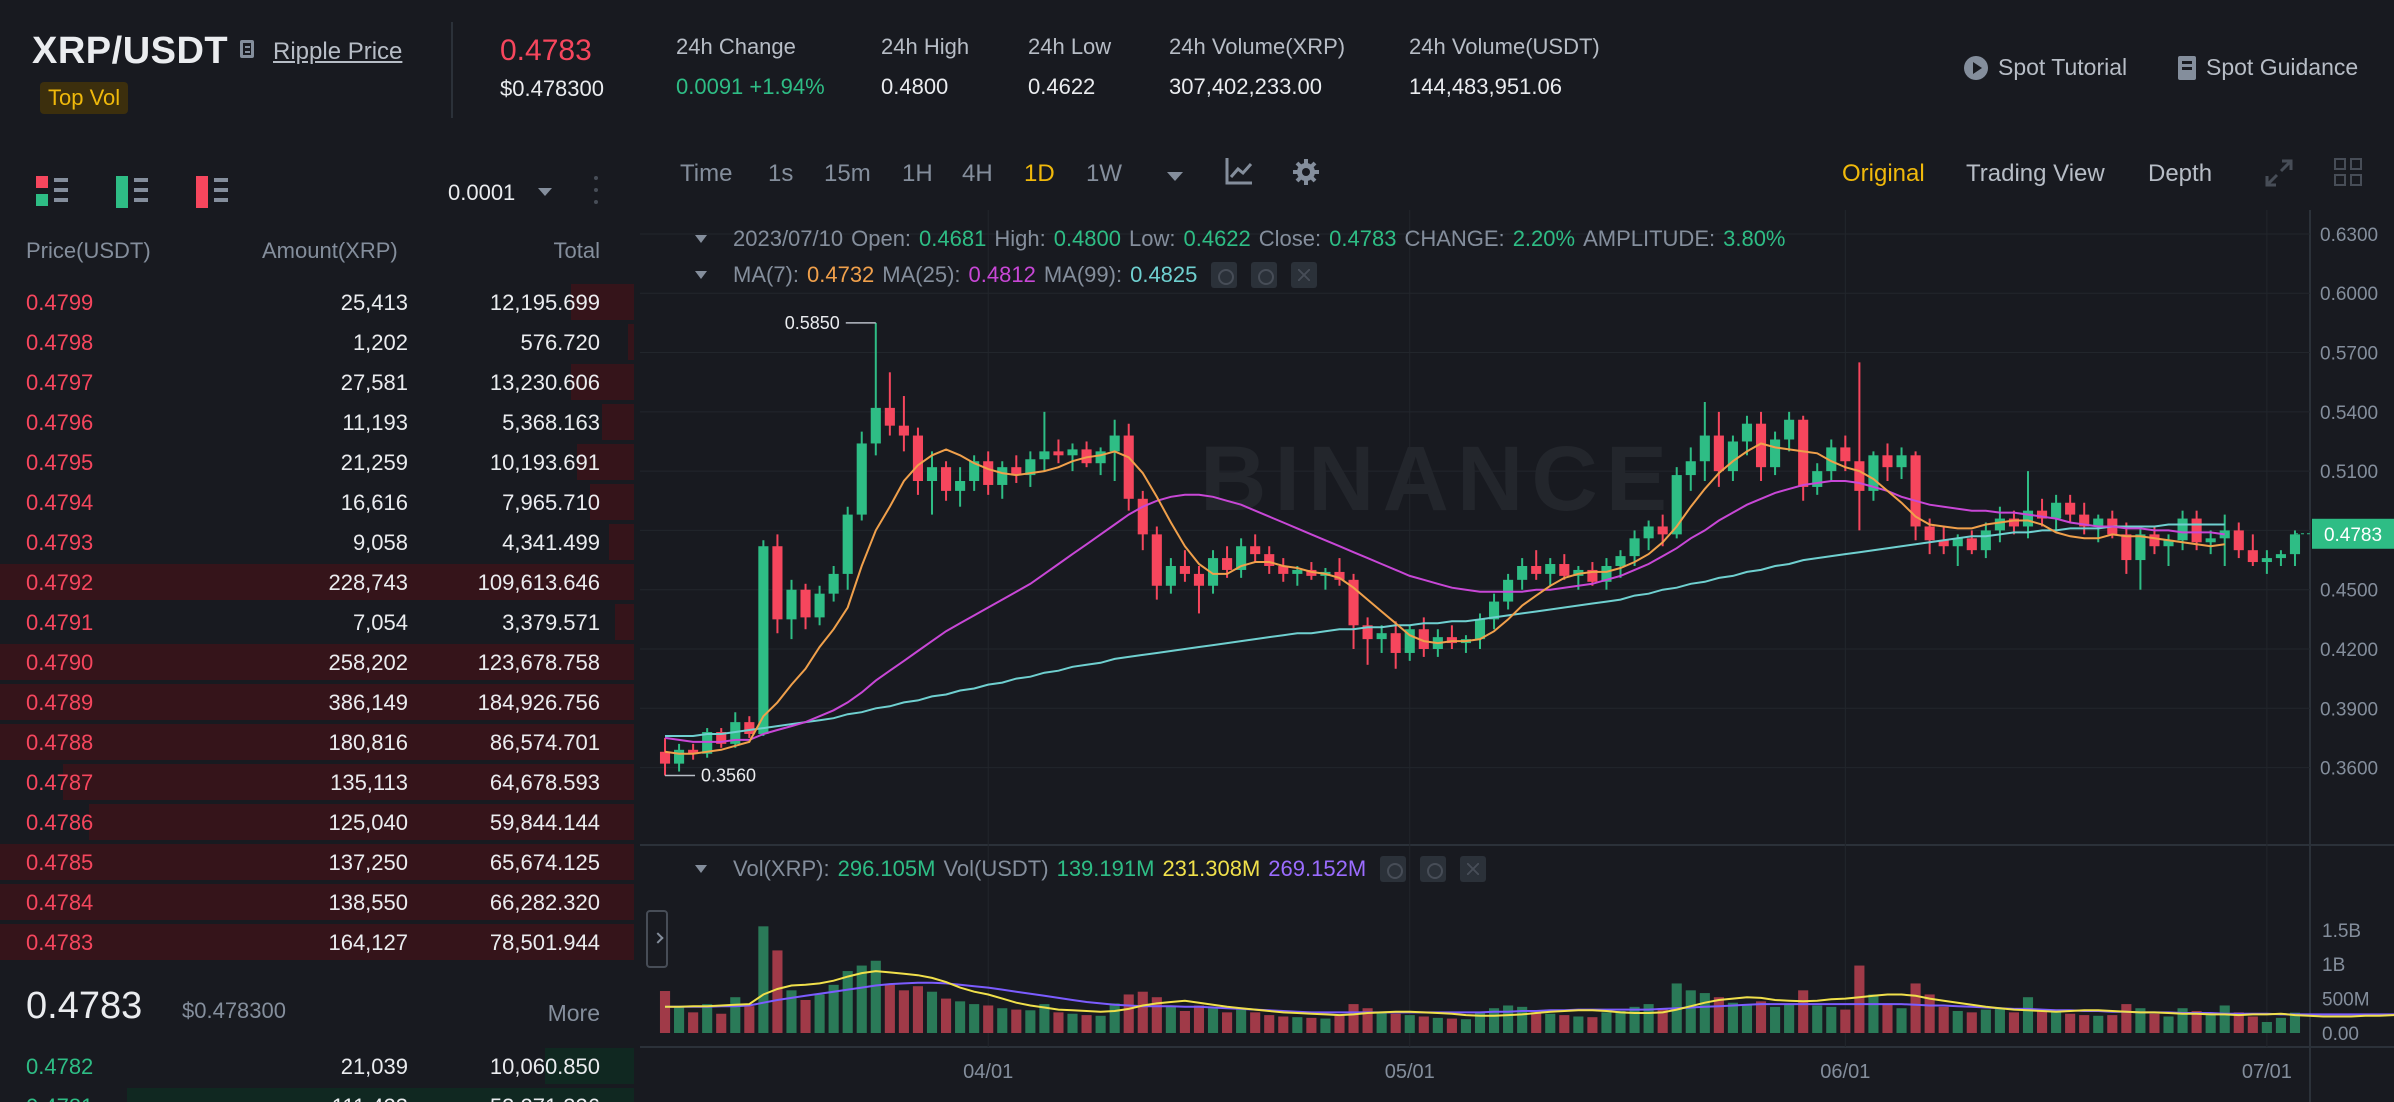  Describe the element at coordinates (317, 382) in the screenshot. I see `ask-row: 0.4797 27,581 13,230.606` at that location.